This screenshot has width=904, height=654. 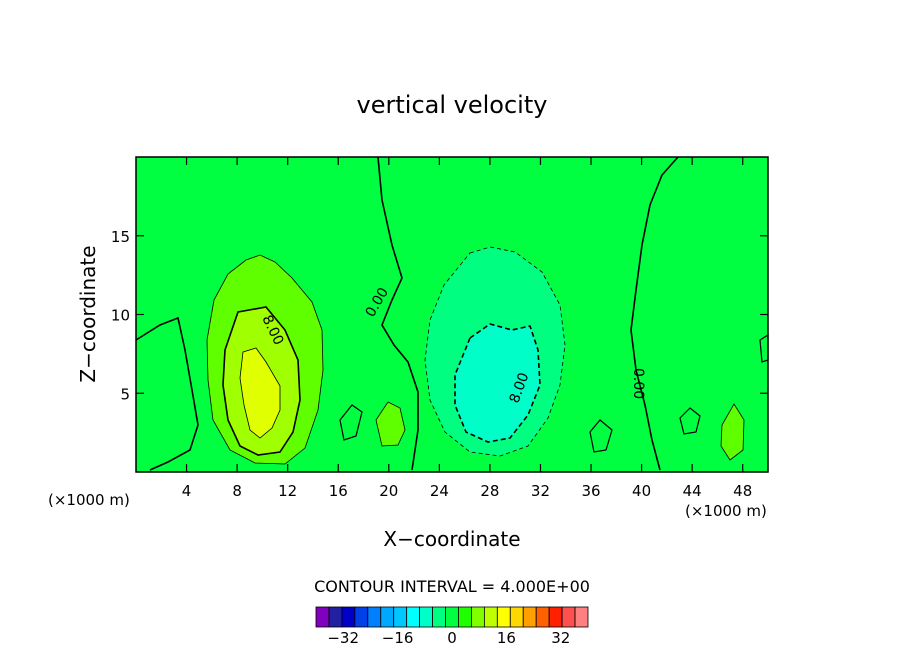 What do you see at coordinates (451, 539) in the screenshot?
I see `x-axis-label: X−coordinate` at bounding box center [451, 539].